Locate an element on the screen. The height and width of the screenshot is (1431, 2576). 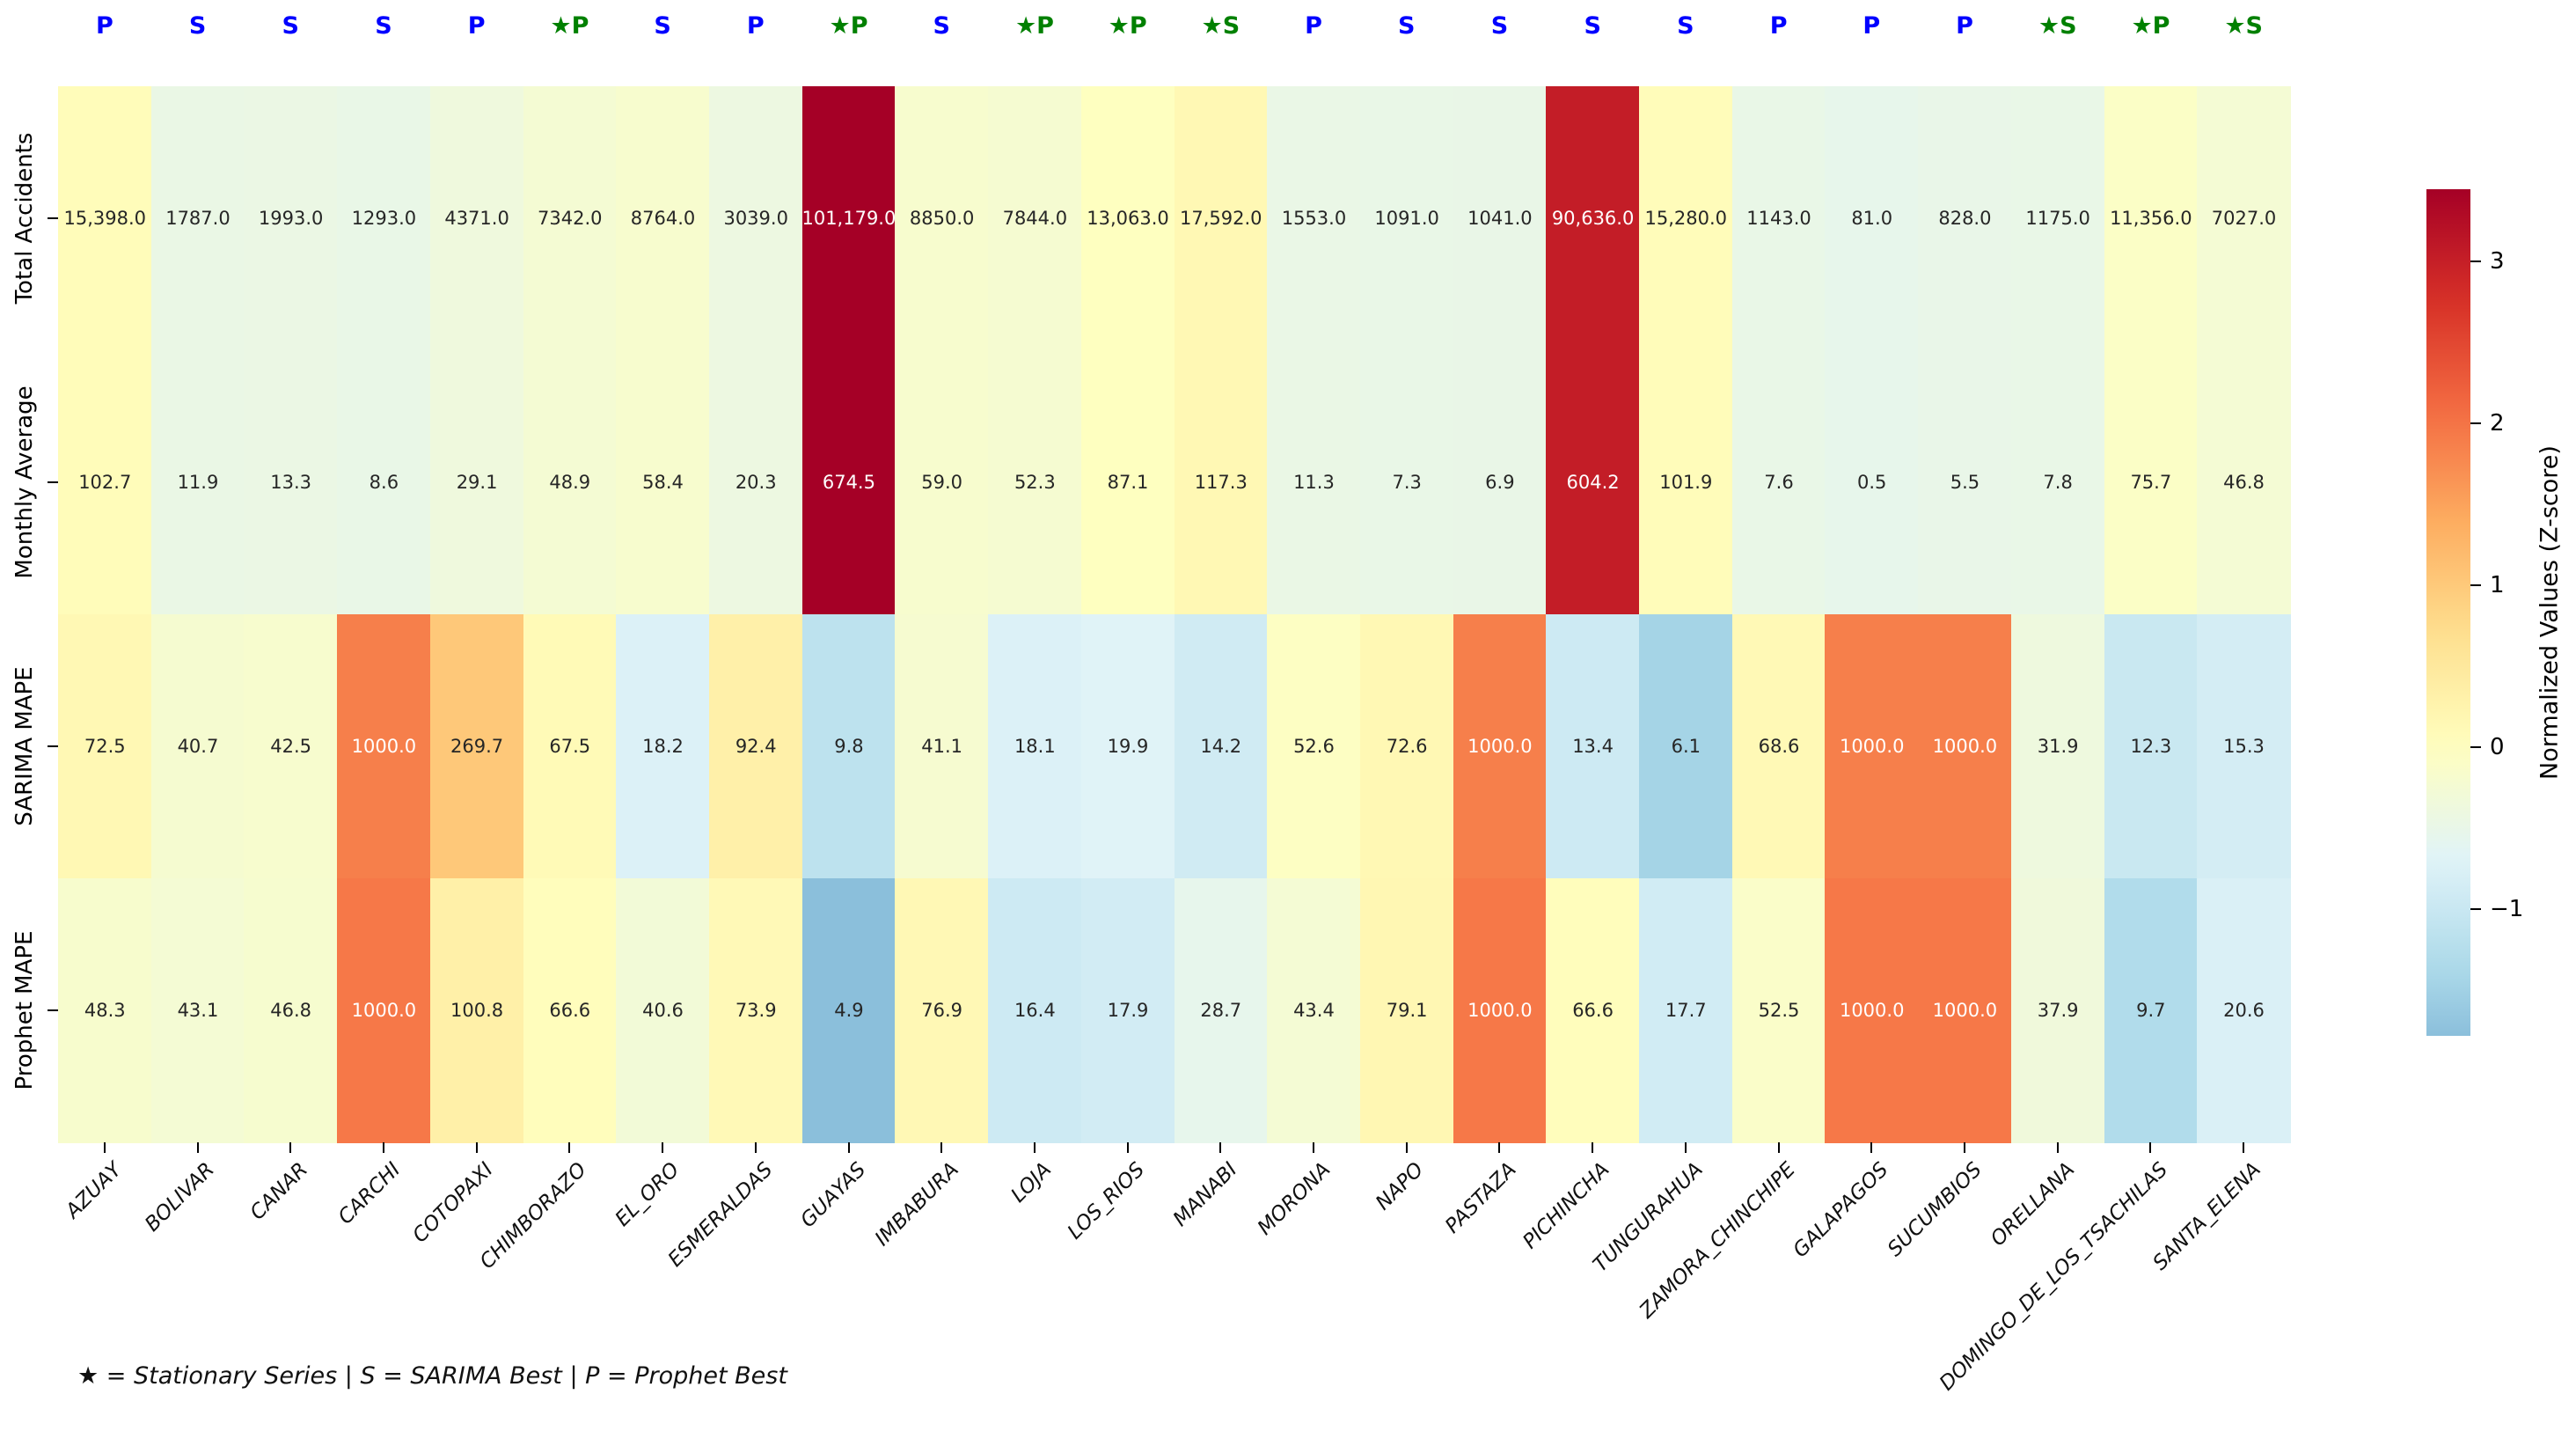
heatmap-cell: 18.1 is located at coordinates (1035, 746).